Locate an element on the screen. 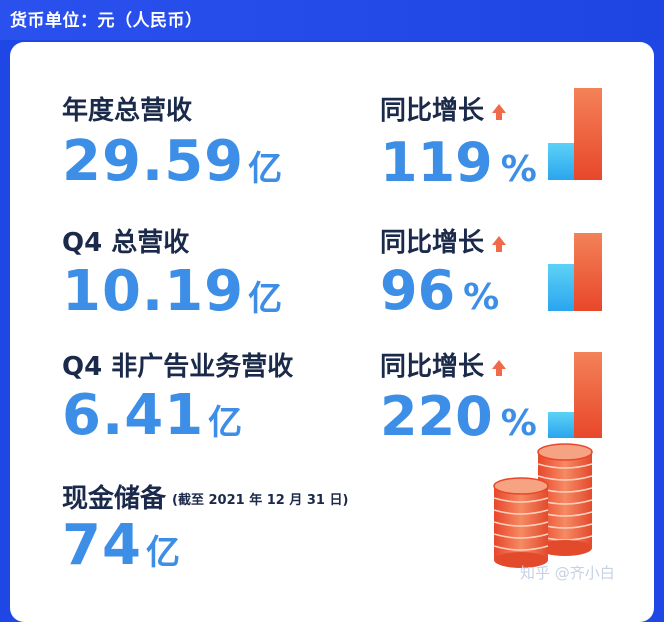 The height and width of the screenshot is (622, 664). comparison-bars-q4-non-ad is located at coordinates (574, 395).